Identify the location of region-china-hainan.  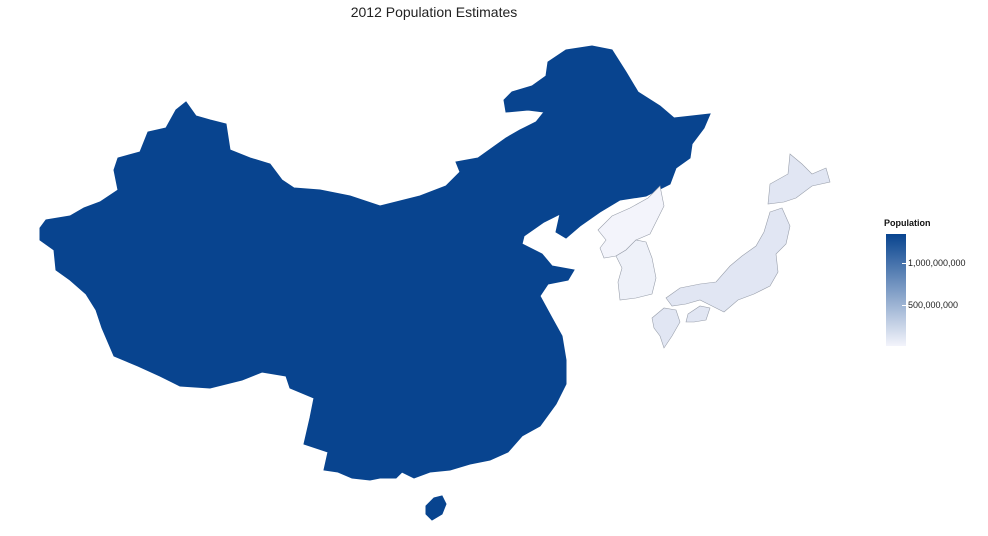
(436, 508).